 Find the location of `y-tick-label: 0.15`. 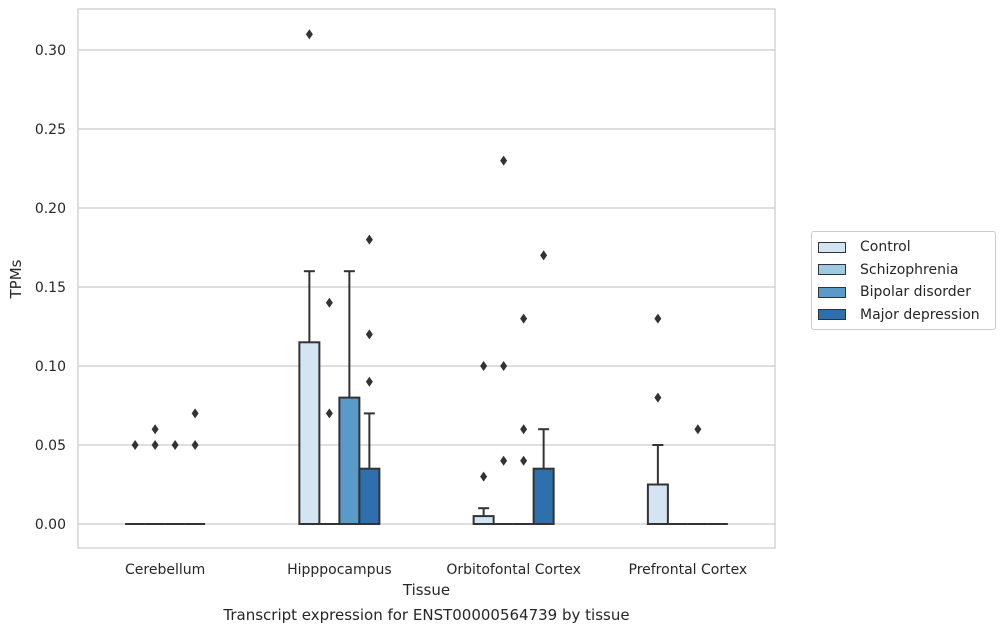

y-tick-label: 0.15 is located at coordinates (50, 288).